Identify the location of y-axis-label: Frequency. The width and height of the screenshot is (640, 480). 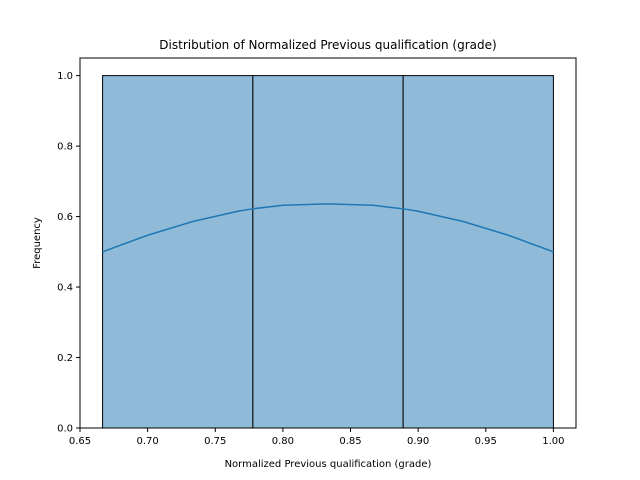
(37, 243).